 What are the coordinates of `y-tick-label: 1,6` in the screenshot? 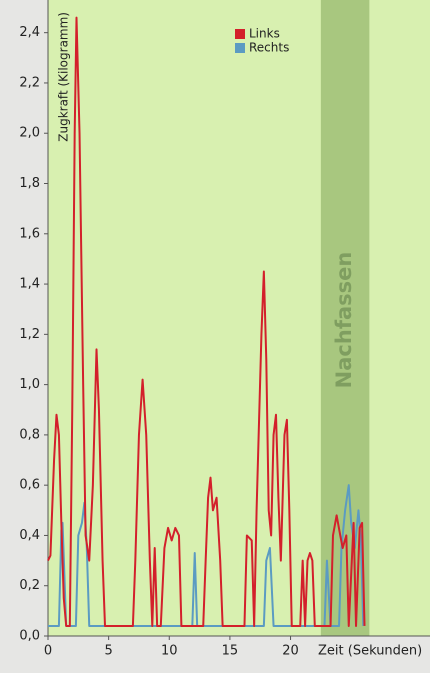 It's located at (29, 233).